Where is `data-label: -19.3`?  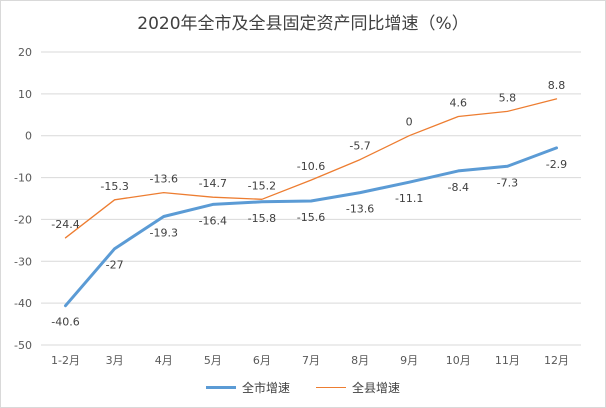 data-label: -19.3 is located at coordinates (163, 232).